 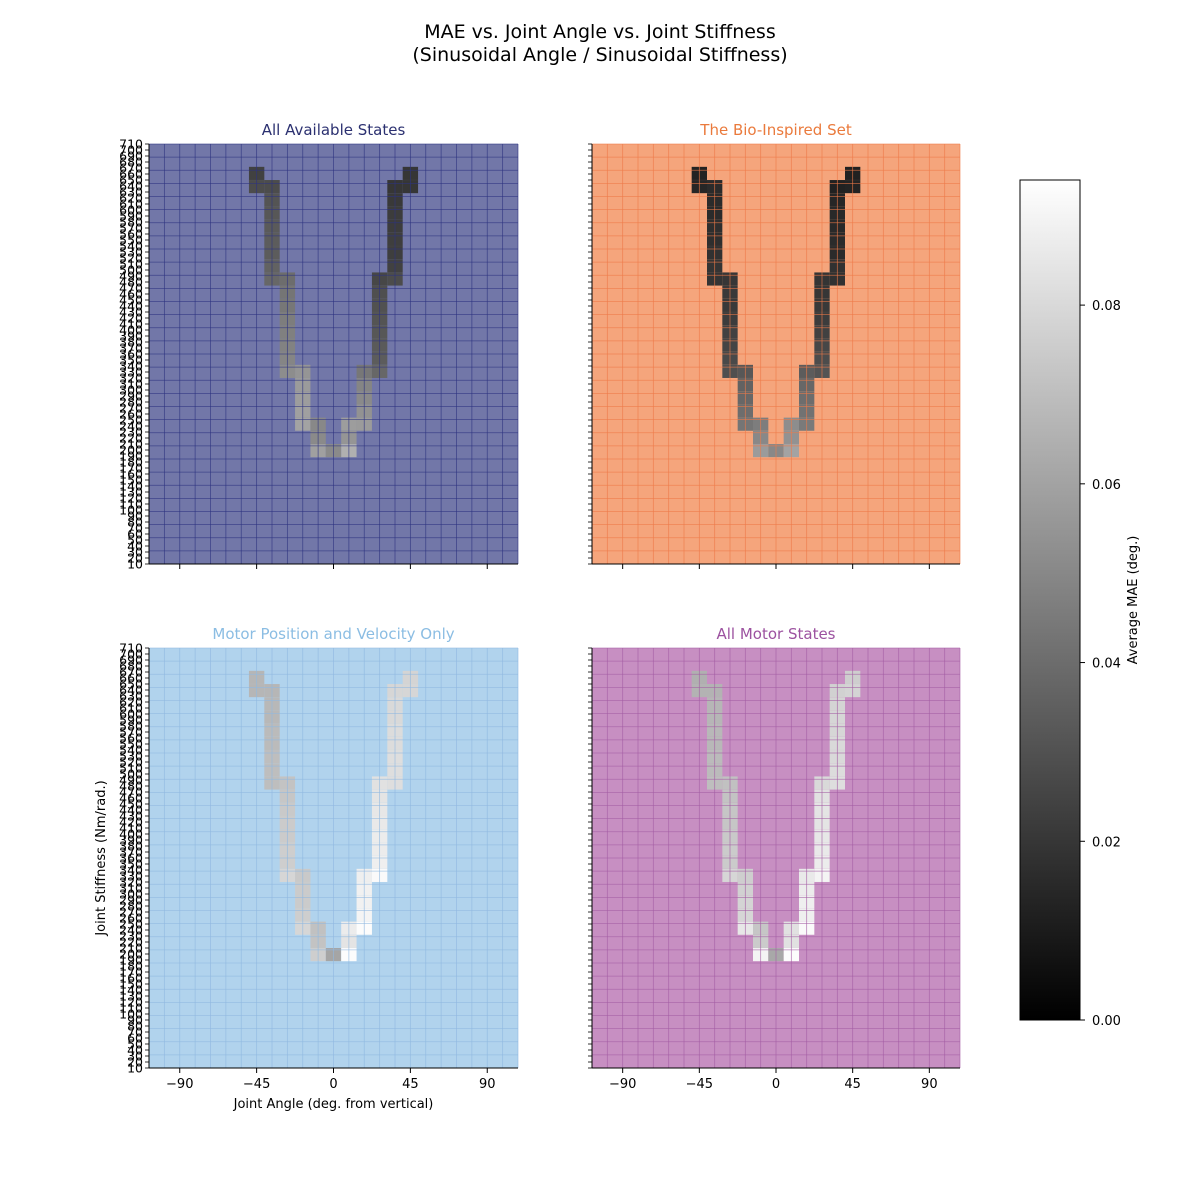 What do you see at coordinates (131, 816) in the screenshot?
I see `y-tick-label: 430` at bounding box center [131, 816].